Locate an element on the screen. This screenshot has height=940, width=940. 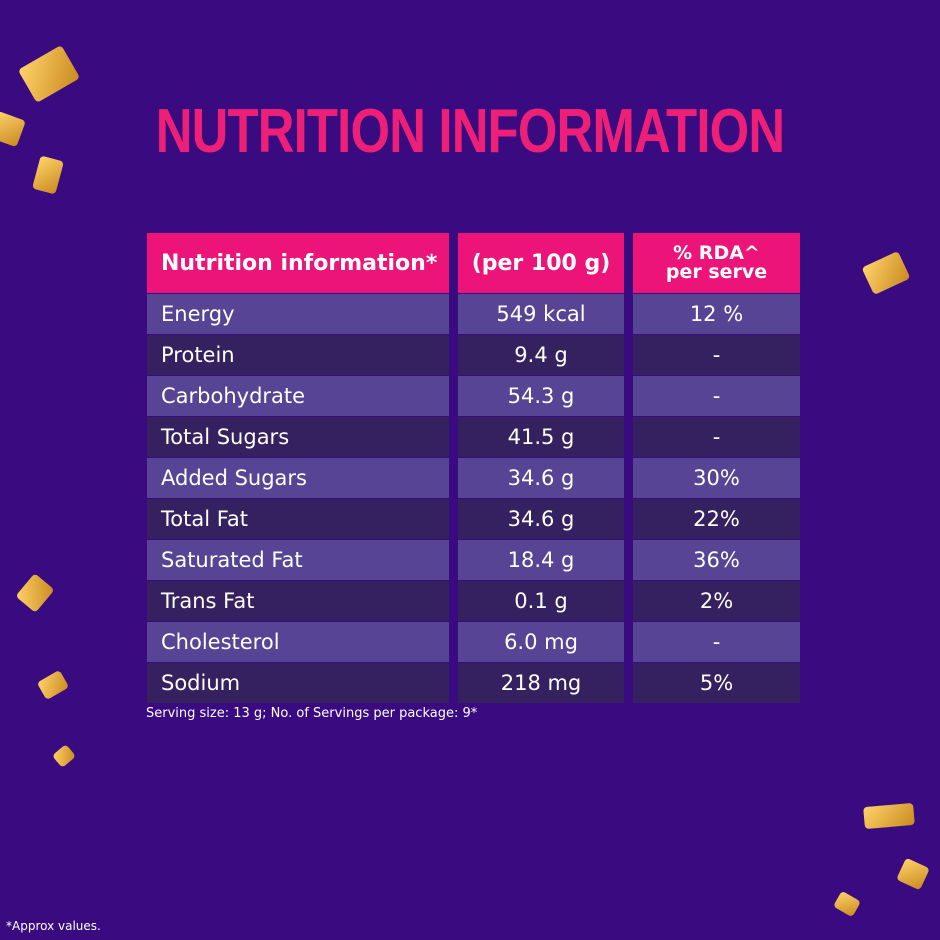
per-100g-value: 54.3 g is located at coordinates (541, 396).